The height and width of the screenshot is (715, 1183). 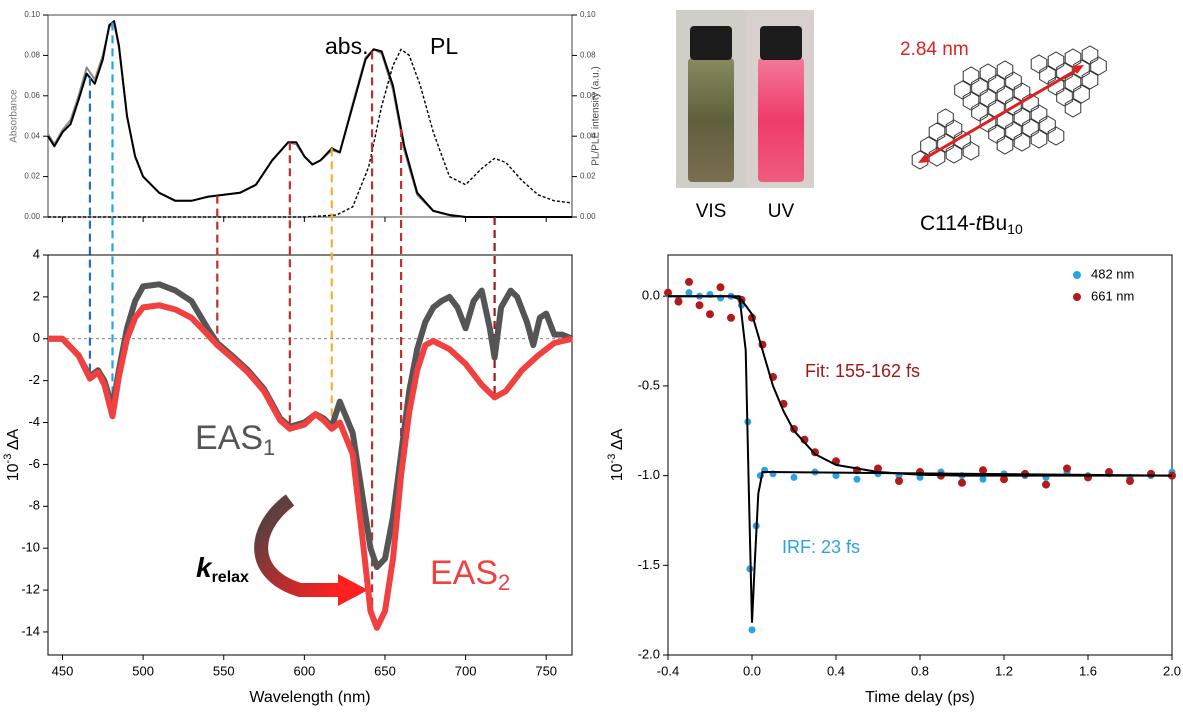 I want to click on y-axis-label: Absorbance, so click(x=14, y=116).